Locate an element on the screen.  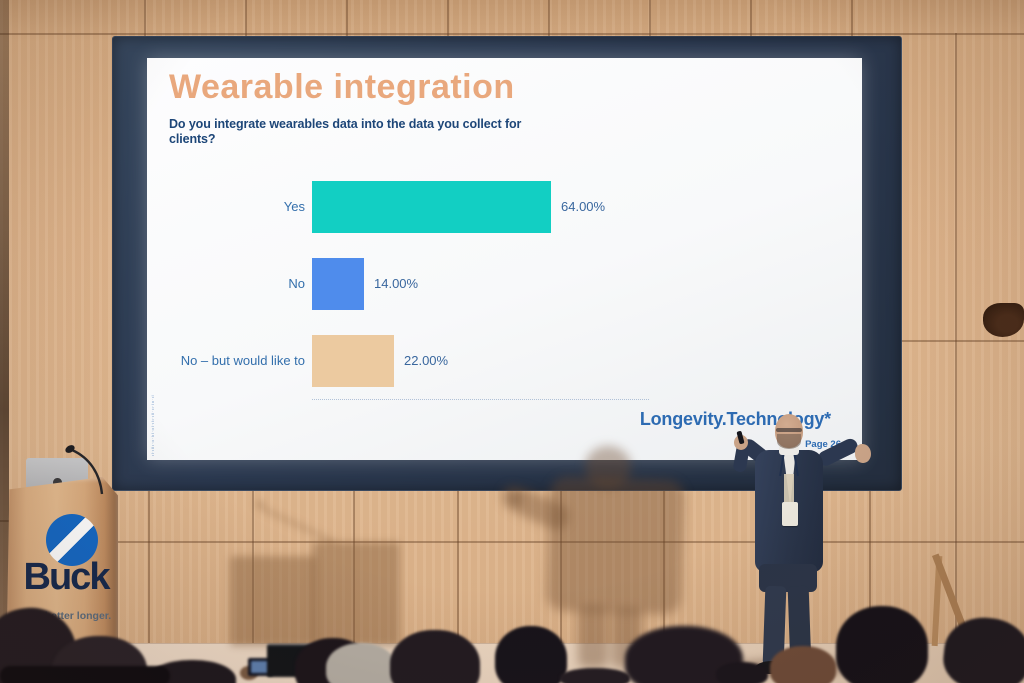
category-label: No – but would like to is located at coordinates (242, 360).